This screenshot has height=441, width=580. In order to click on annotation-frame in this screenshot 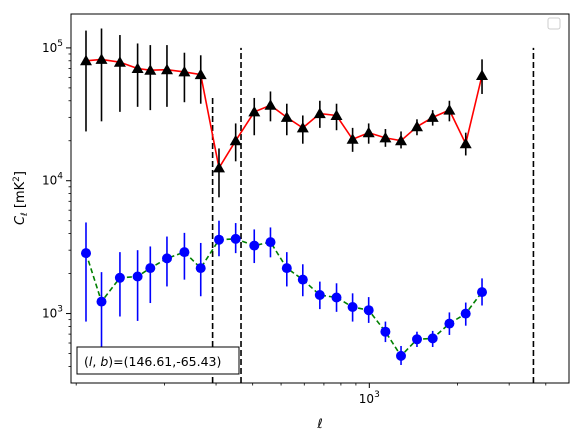, I will do `click(158, 360)`.